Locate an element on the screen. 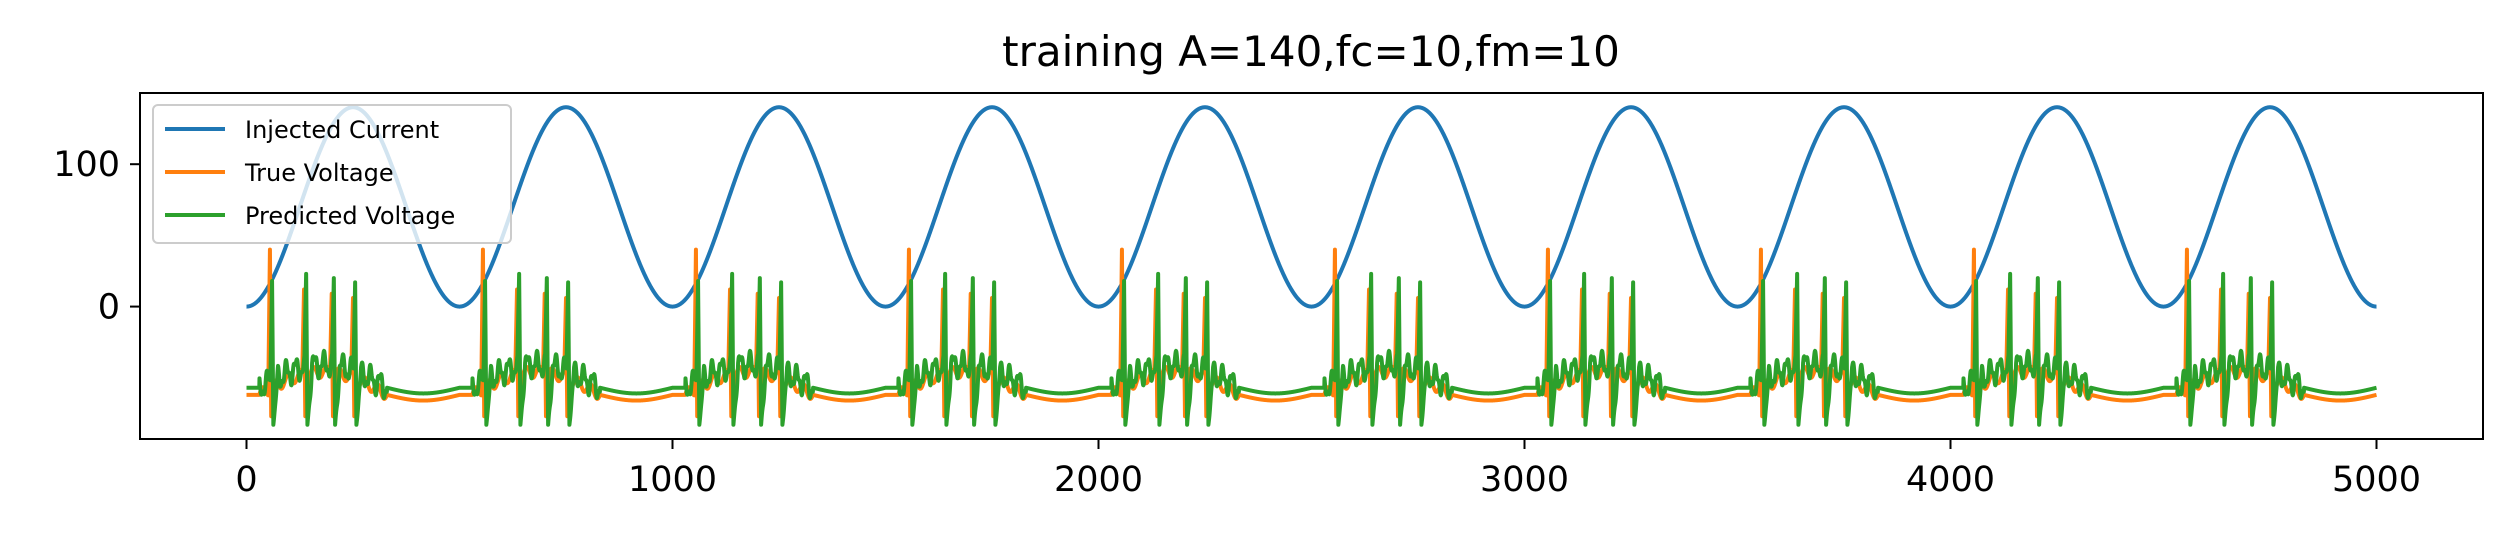  legend-label: True Voltage is located at coordinates (319, 173).